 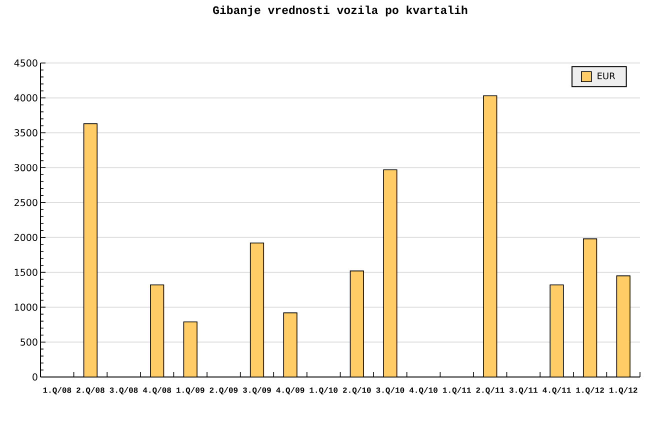 I want to click on y-tick-label: 2500, so click(x=26, y=202).